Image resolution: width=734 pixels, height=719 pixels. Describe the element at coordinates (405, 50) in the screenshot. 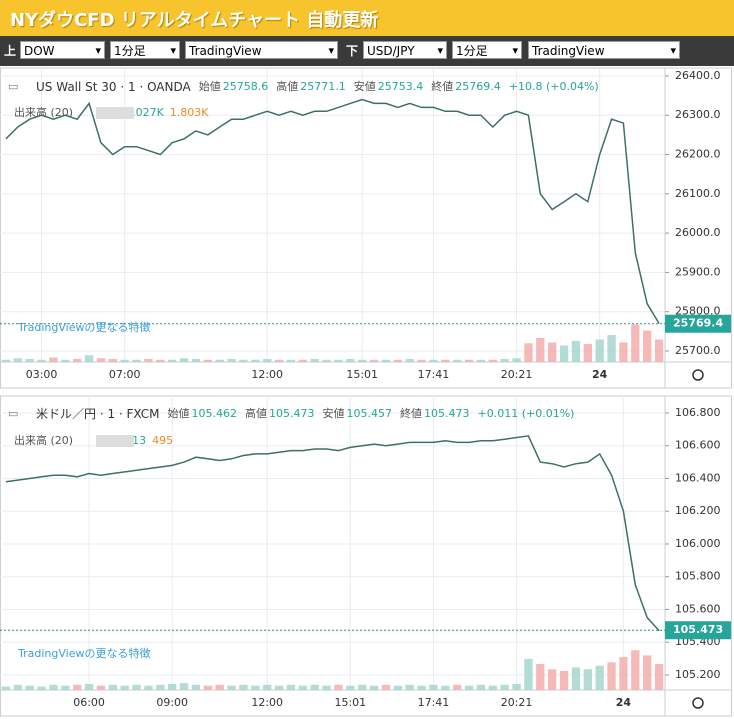

I see `symbol-select: USD/JPY` at that location.